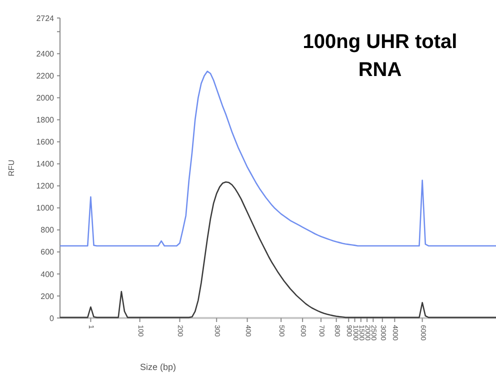  What do you see at coordinates (47, 296) in the screenshot?
I see `y-tick-label: 200` at bounding box center [47, 296].